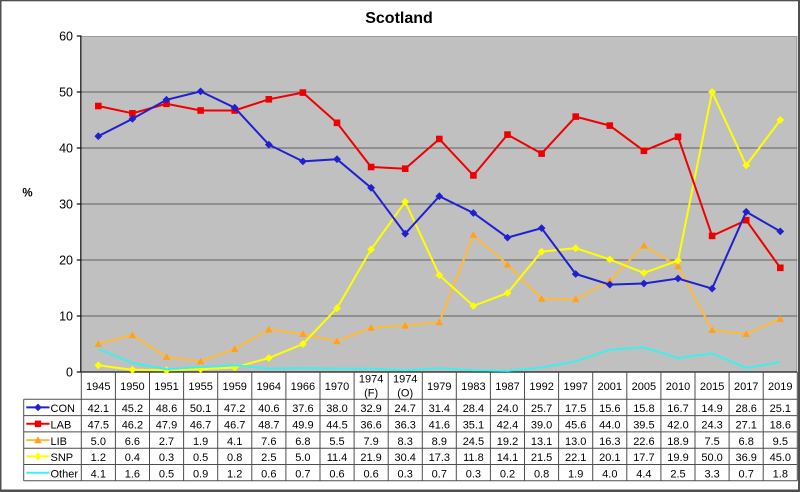  Describe the element at coordinates (780, 475) in the screenshot. I see `svg-text: 1.8` at that location.